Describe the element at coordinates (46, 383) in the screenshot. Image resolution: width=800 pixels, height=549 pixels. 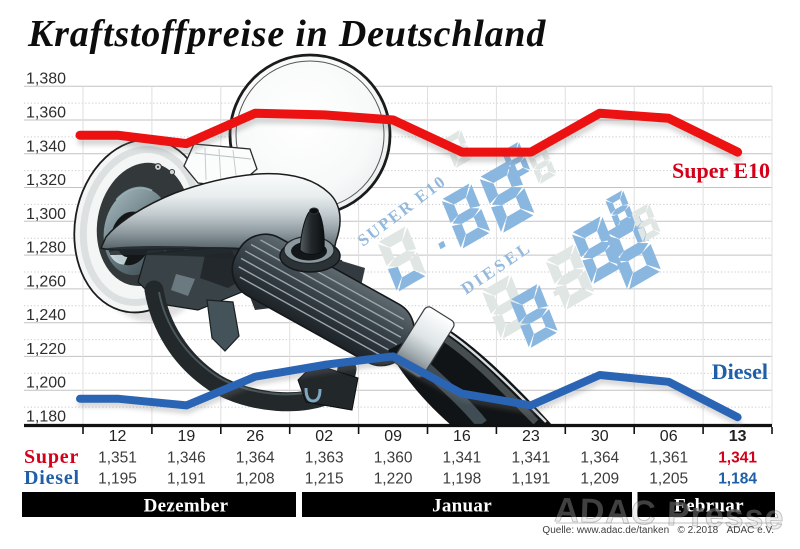
I see `svg-text: 1,200` at that location.